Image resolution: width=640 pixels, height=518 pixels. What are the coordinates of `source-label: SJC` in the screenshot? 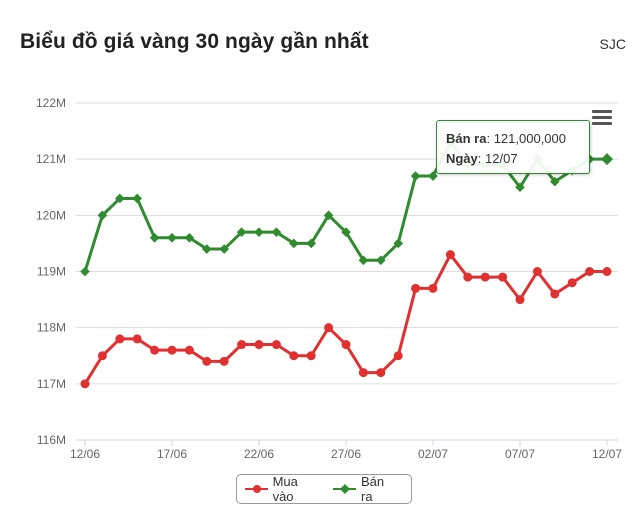 It's located at (612, 44).